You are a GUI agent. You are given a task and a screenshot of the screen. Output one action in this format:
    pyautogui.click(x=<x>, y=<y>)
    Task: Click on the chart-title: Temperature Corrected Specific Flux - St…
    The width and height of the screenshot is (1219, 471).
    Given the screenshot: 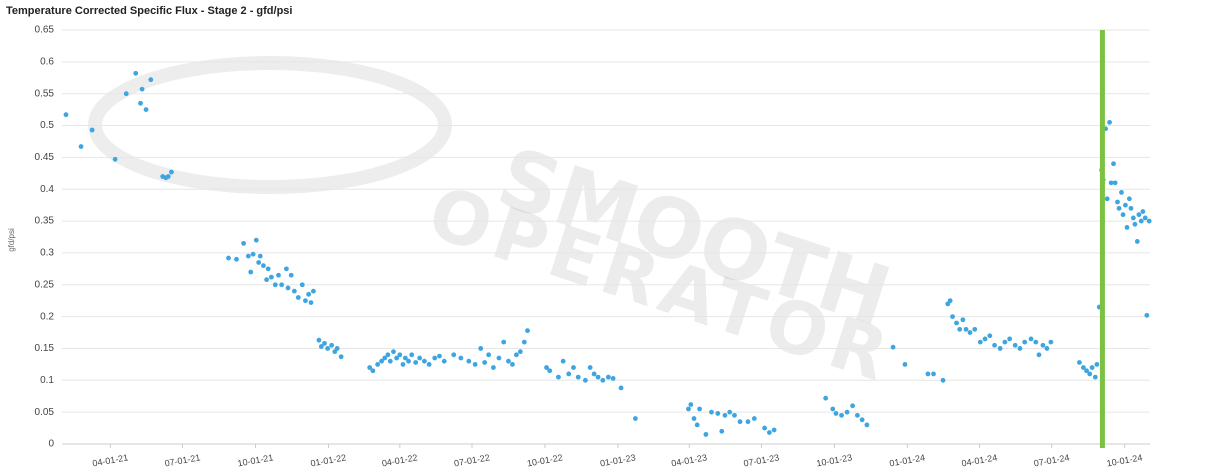 What is the action you would take?
    pyautogui.click(x=149, y=11)
    